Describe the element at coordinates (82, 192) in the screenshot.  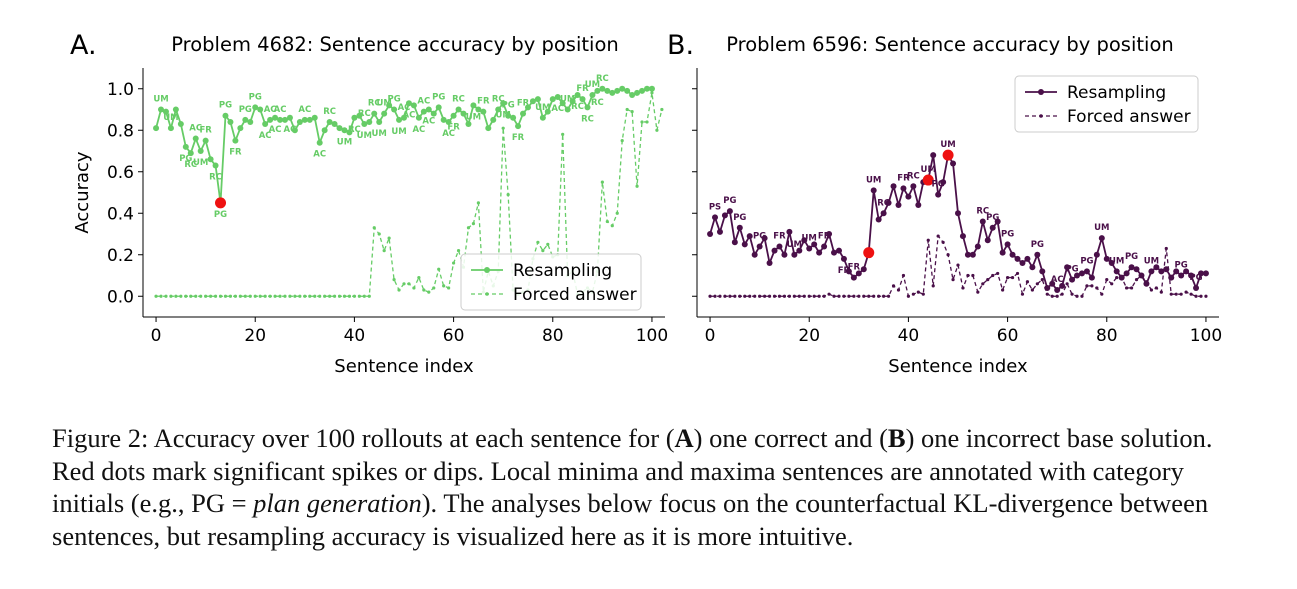
I see `y-axis-label: Accuracy` at that location.